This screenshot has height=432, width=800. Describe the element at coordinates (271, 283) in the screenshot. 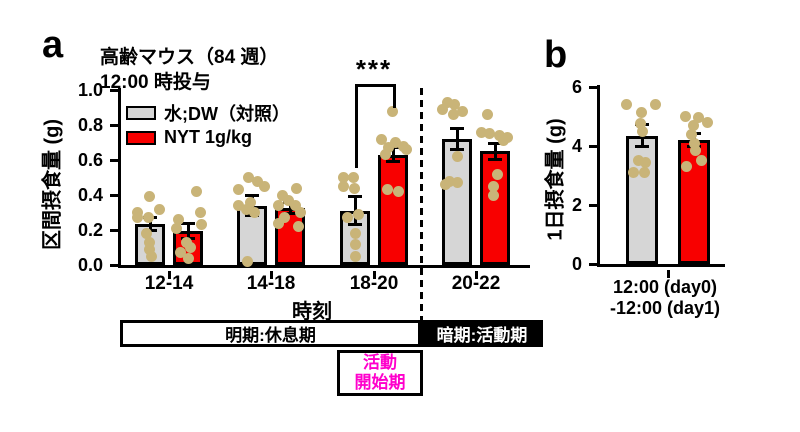

I see `x-tick-label: 14-18` at that location.